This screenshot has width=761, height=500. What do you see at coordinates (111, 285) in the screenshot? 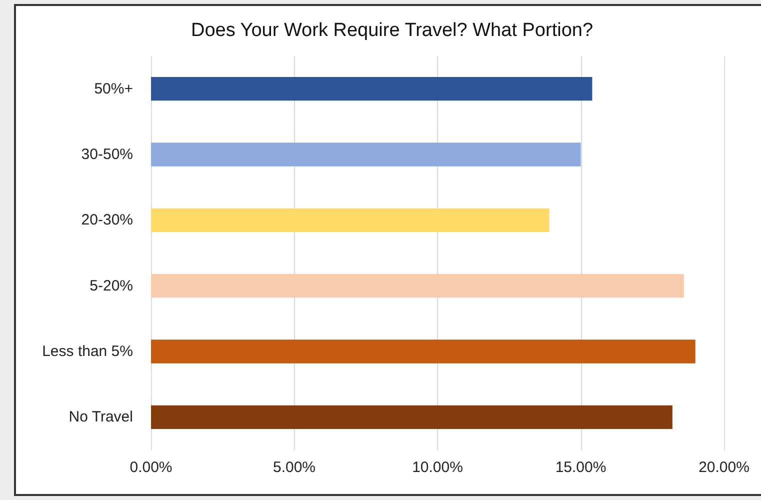
I see `y-tick-label: 5-20%` at bounding box center [111, 285].